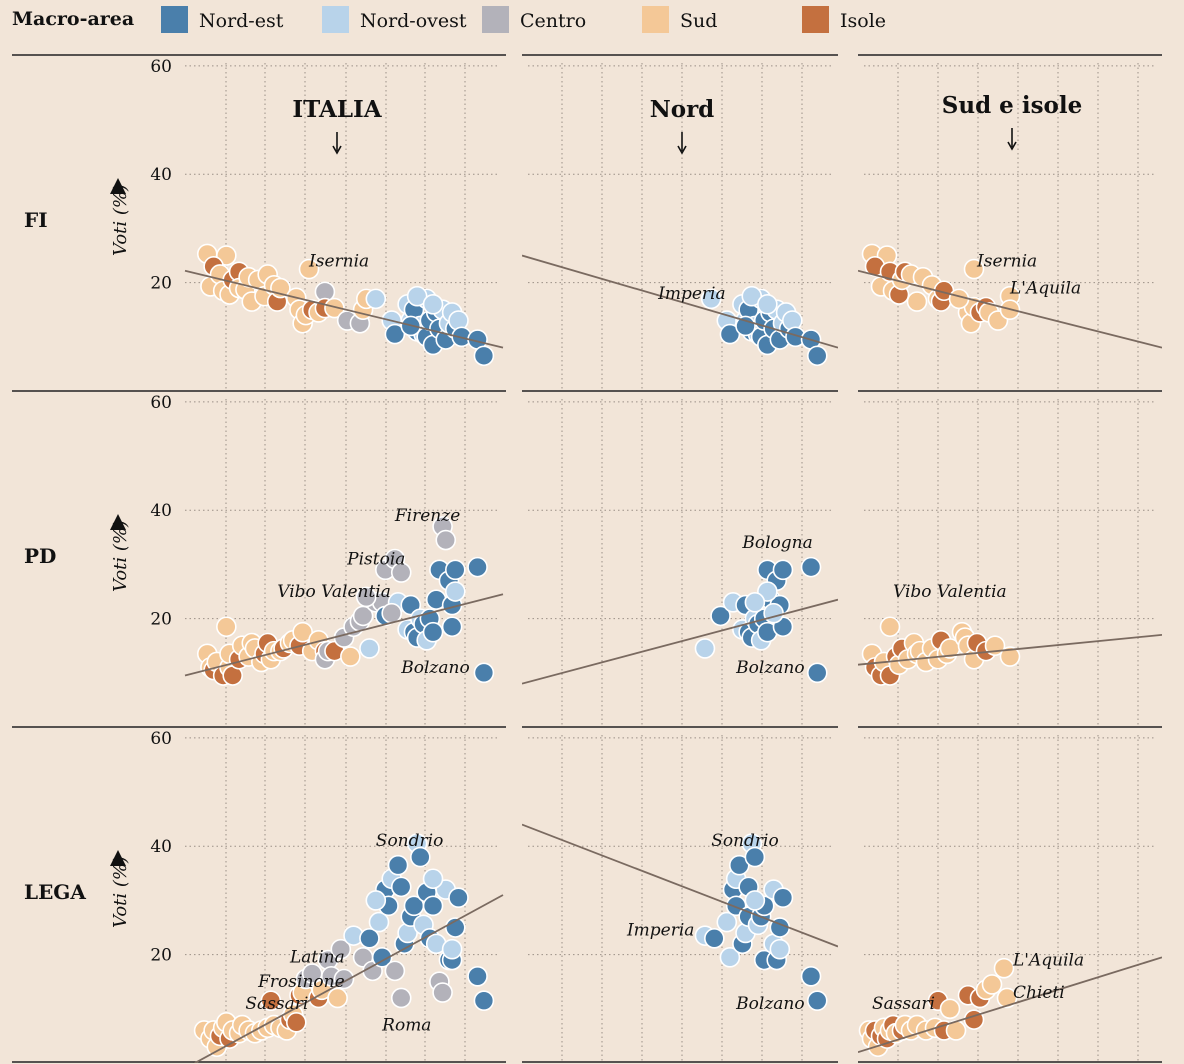 The height and width of the screenshot is (1064, 1184). I want to click on panel-lega-sud-e-isole: Sassari L'Aquila Chieti, so click(1010, 898).